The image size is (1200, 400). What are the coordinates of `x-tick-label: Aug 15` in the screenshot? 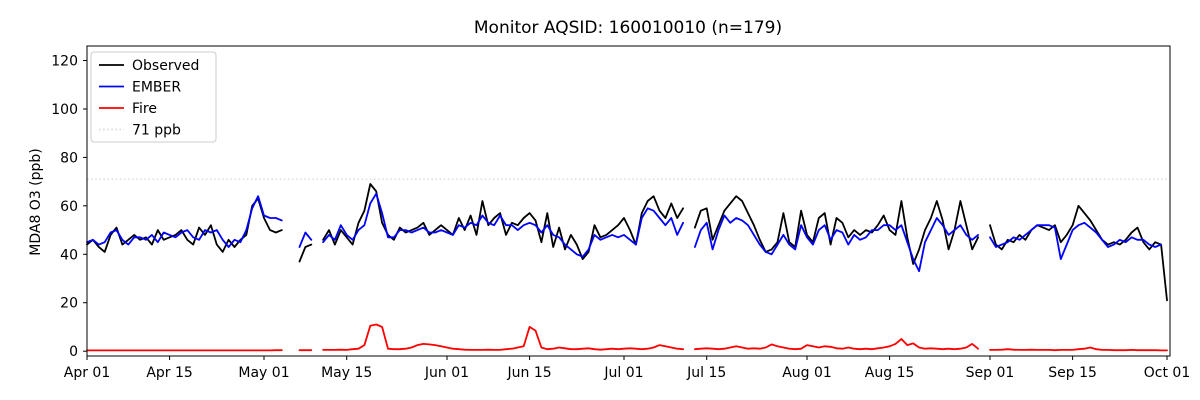 It's located at (890, 373).